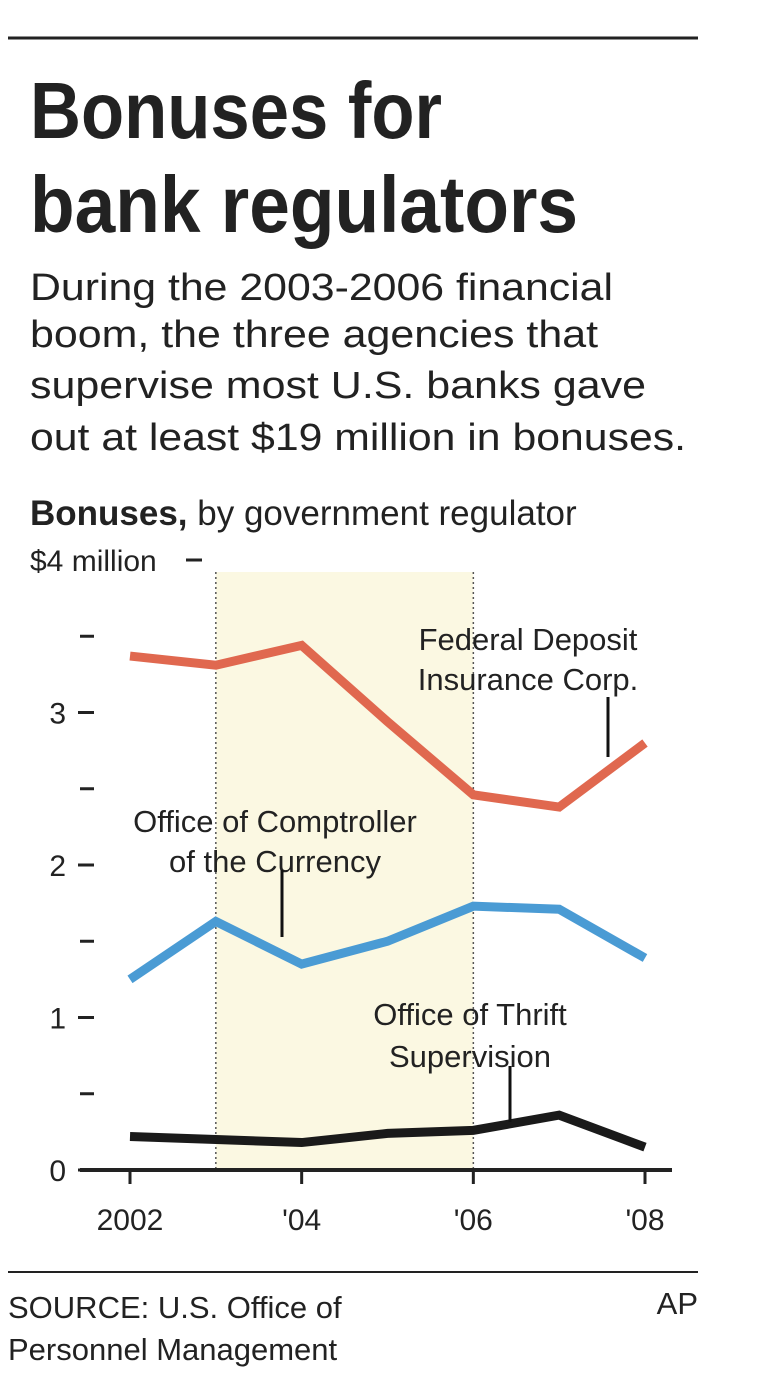  What do you see at coordinates (473, 1220) in the screenshot?
I see `x-tick-label: '06` at bounding box center [473, 1220].